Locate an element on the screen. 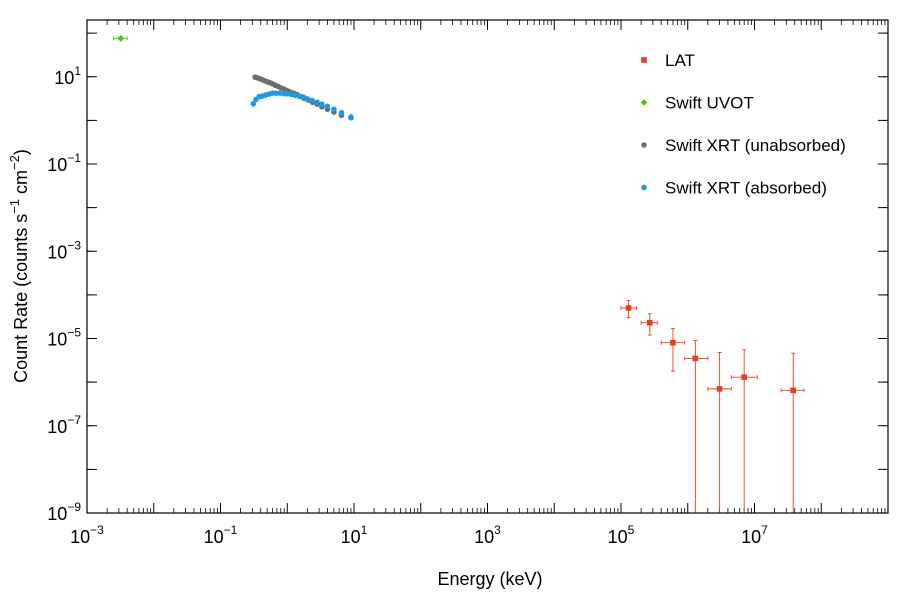 Image resolution: width=904 pixels, height=597 pixels. x-tick-label-exp: 5 is located at coordinates (631, 530).